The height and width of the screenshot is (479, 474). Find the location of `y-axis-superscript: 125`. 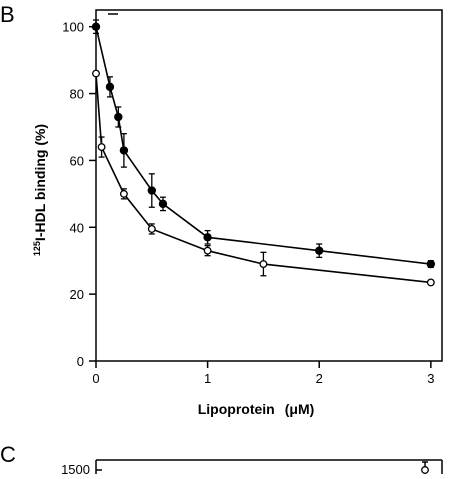

y-axis-superscript: 125 is located at coordinates (37, 248).